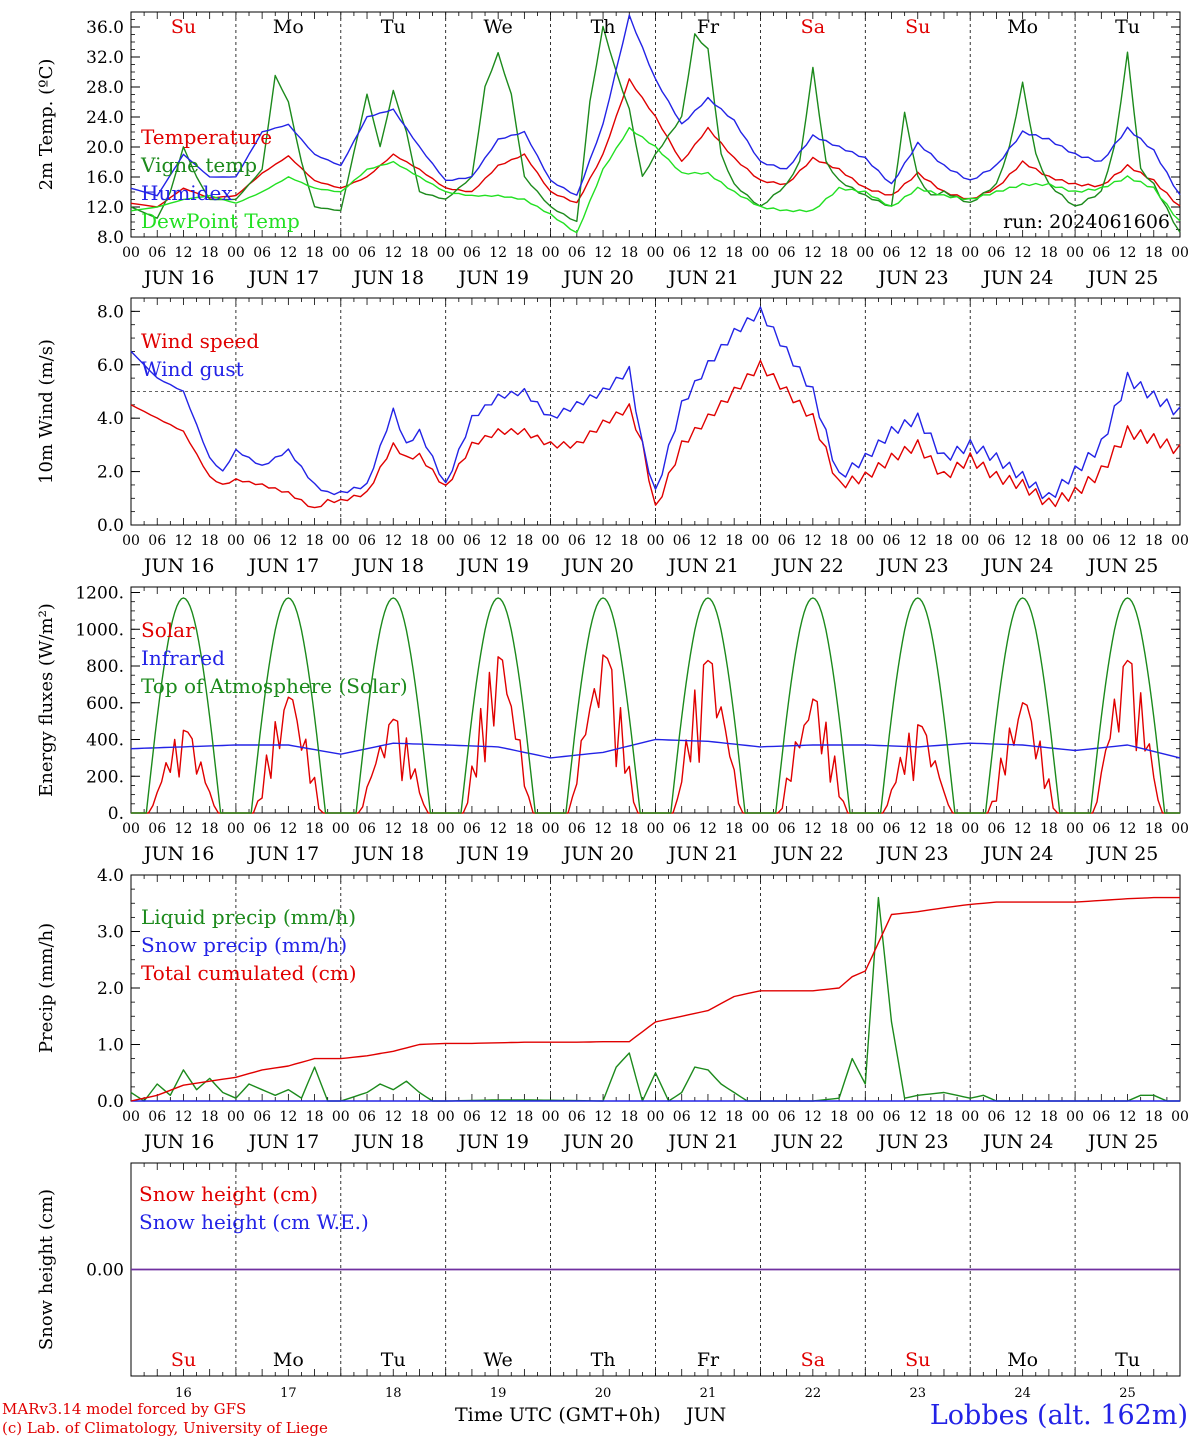 The width and height of the screenshot is (1194, 1440). Describe the element at coordinates (105, 777) in the screenshot. I see `y-tick-label: 200.` at that location.